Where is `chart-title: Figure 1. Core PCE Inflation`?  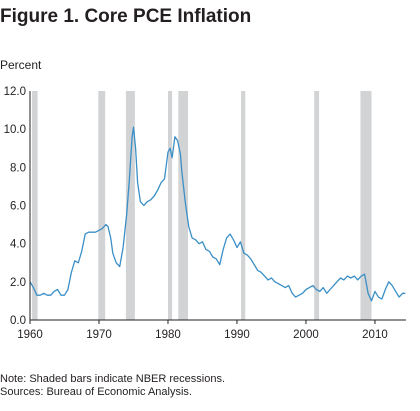 chart-title: Figure 1. Core PCE Inflation is located at coordinates (126, 16).